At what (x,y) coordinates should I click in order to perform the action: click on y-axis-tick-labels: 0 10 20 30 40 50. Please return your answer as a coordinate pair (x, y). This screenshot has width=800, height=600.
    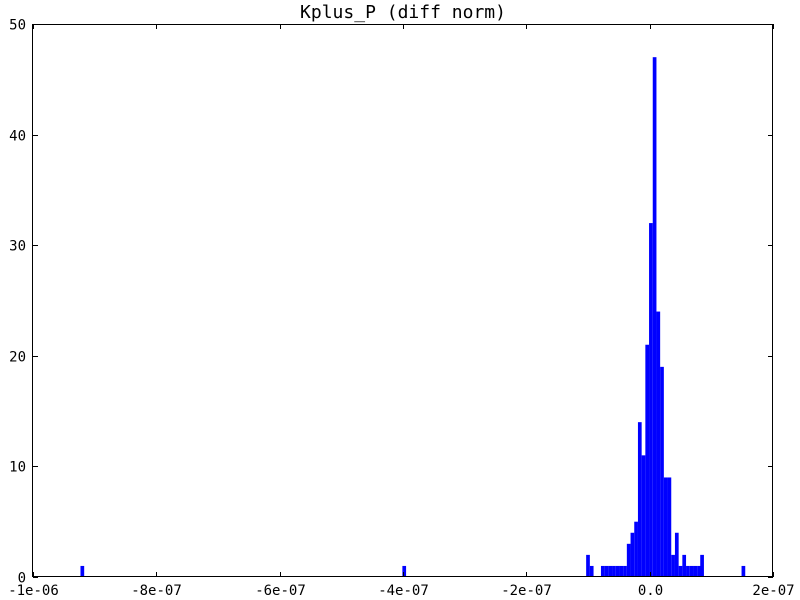
    Looking at the image, I should click on (17, 302).